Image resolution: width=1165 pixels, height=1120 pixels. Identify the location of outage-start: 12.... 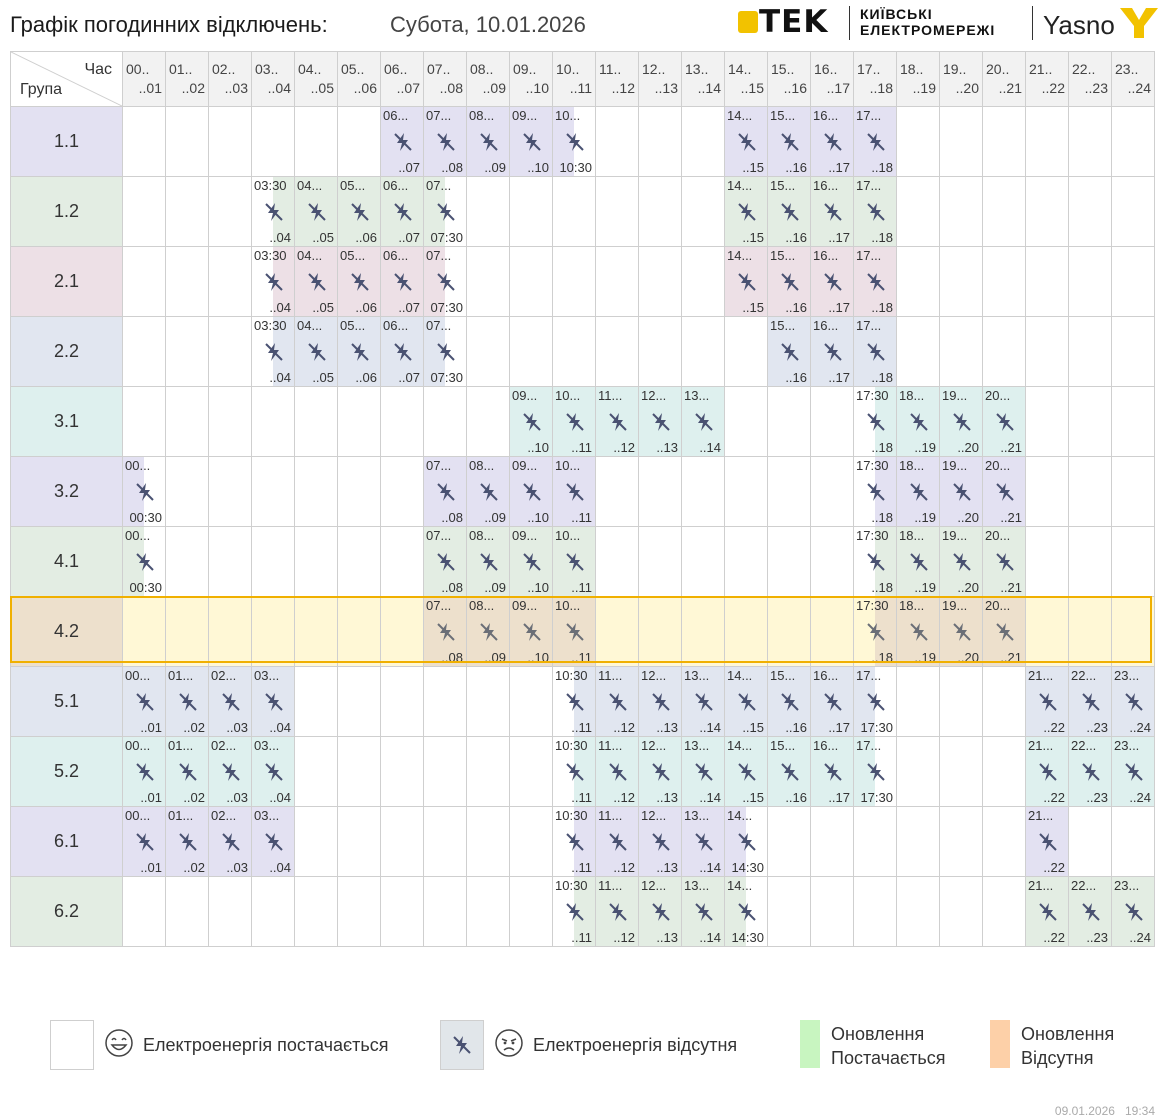
(654, 395).